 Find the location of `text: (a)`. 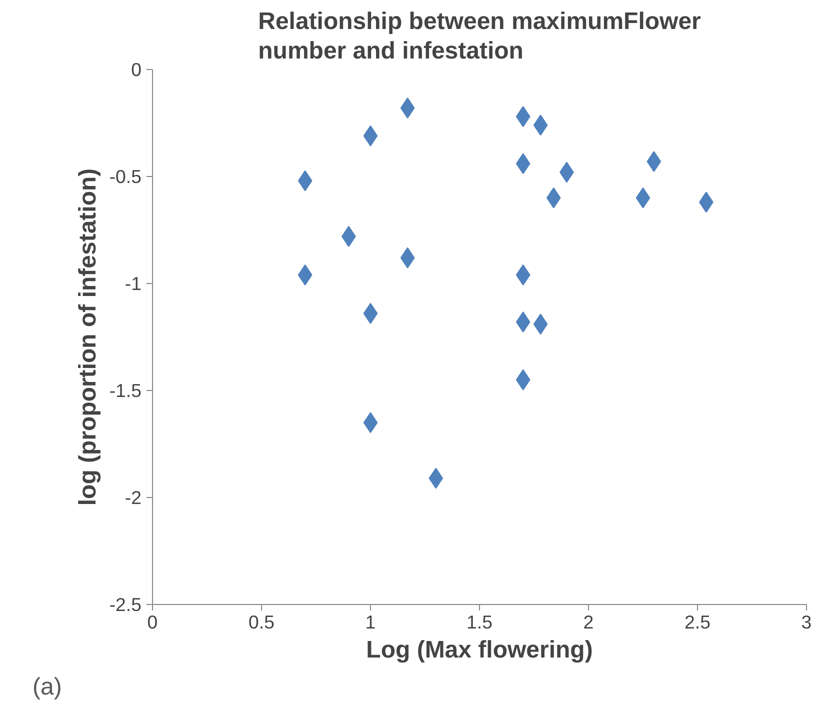

text: (a) is located at coordinates (47, 687).